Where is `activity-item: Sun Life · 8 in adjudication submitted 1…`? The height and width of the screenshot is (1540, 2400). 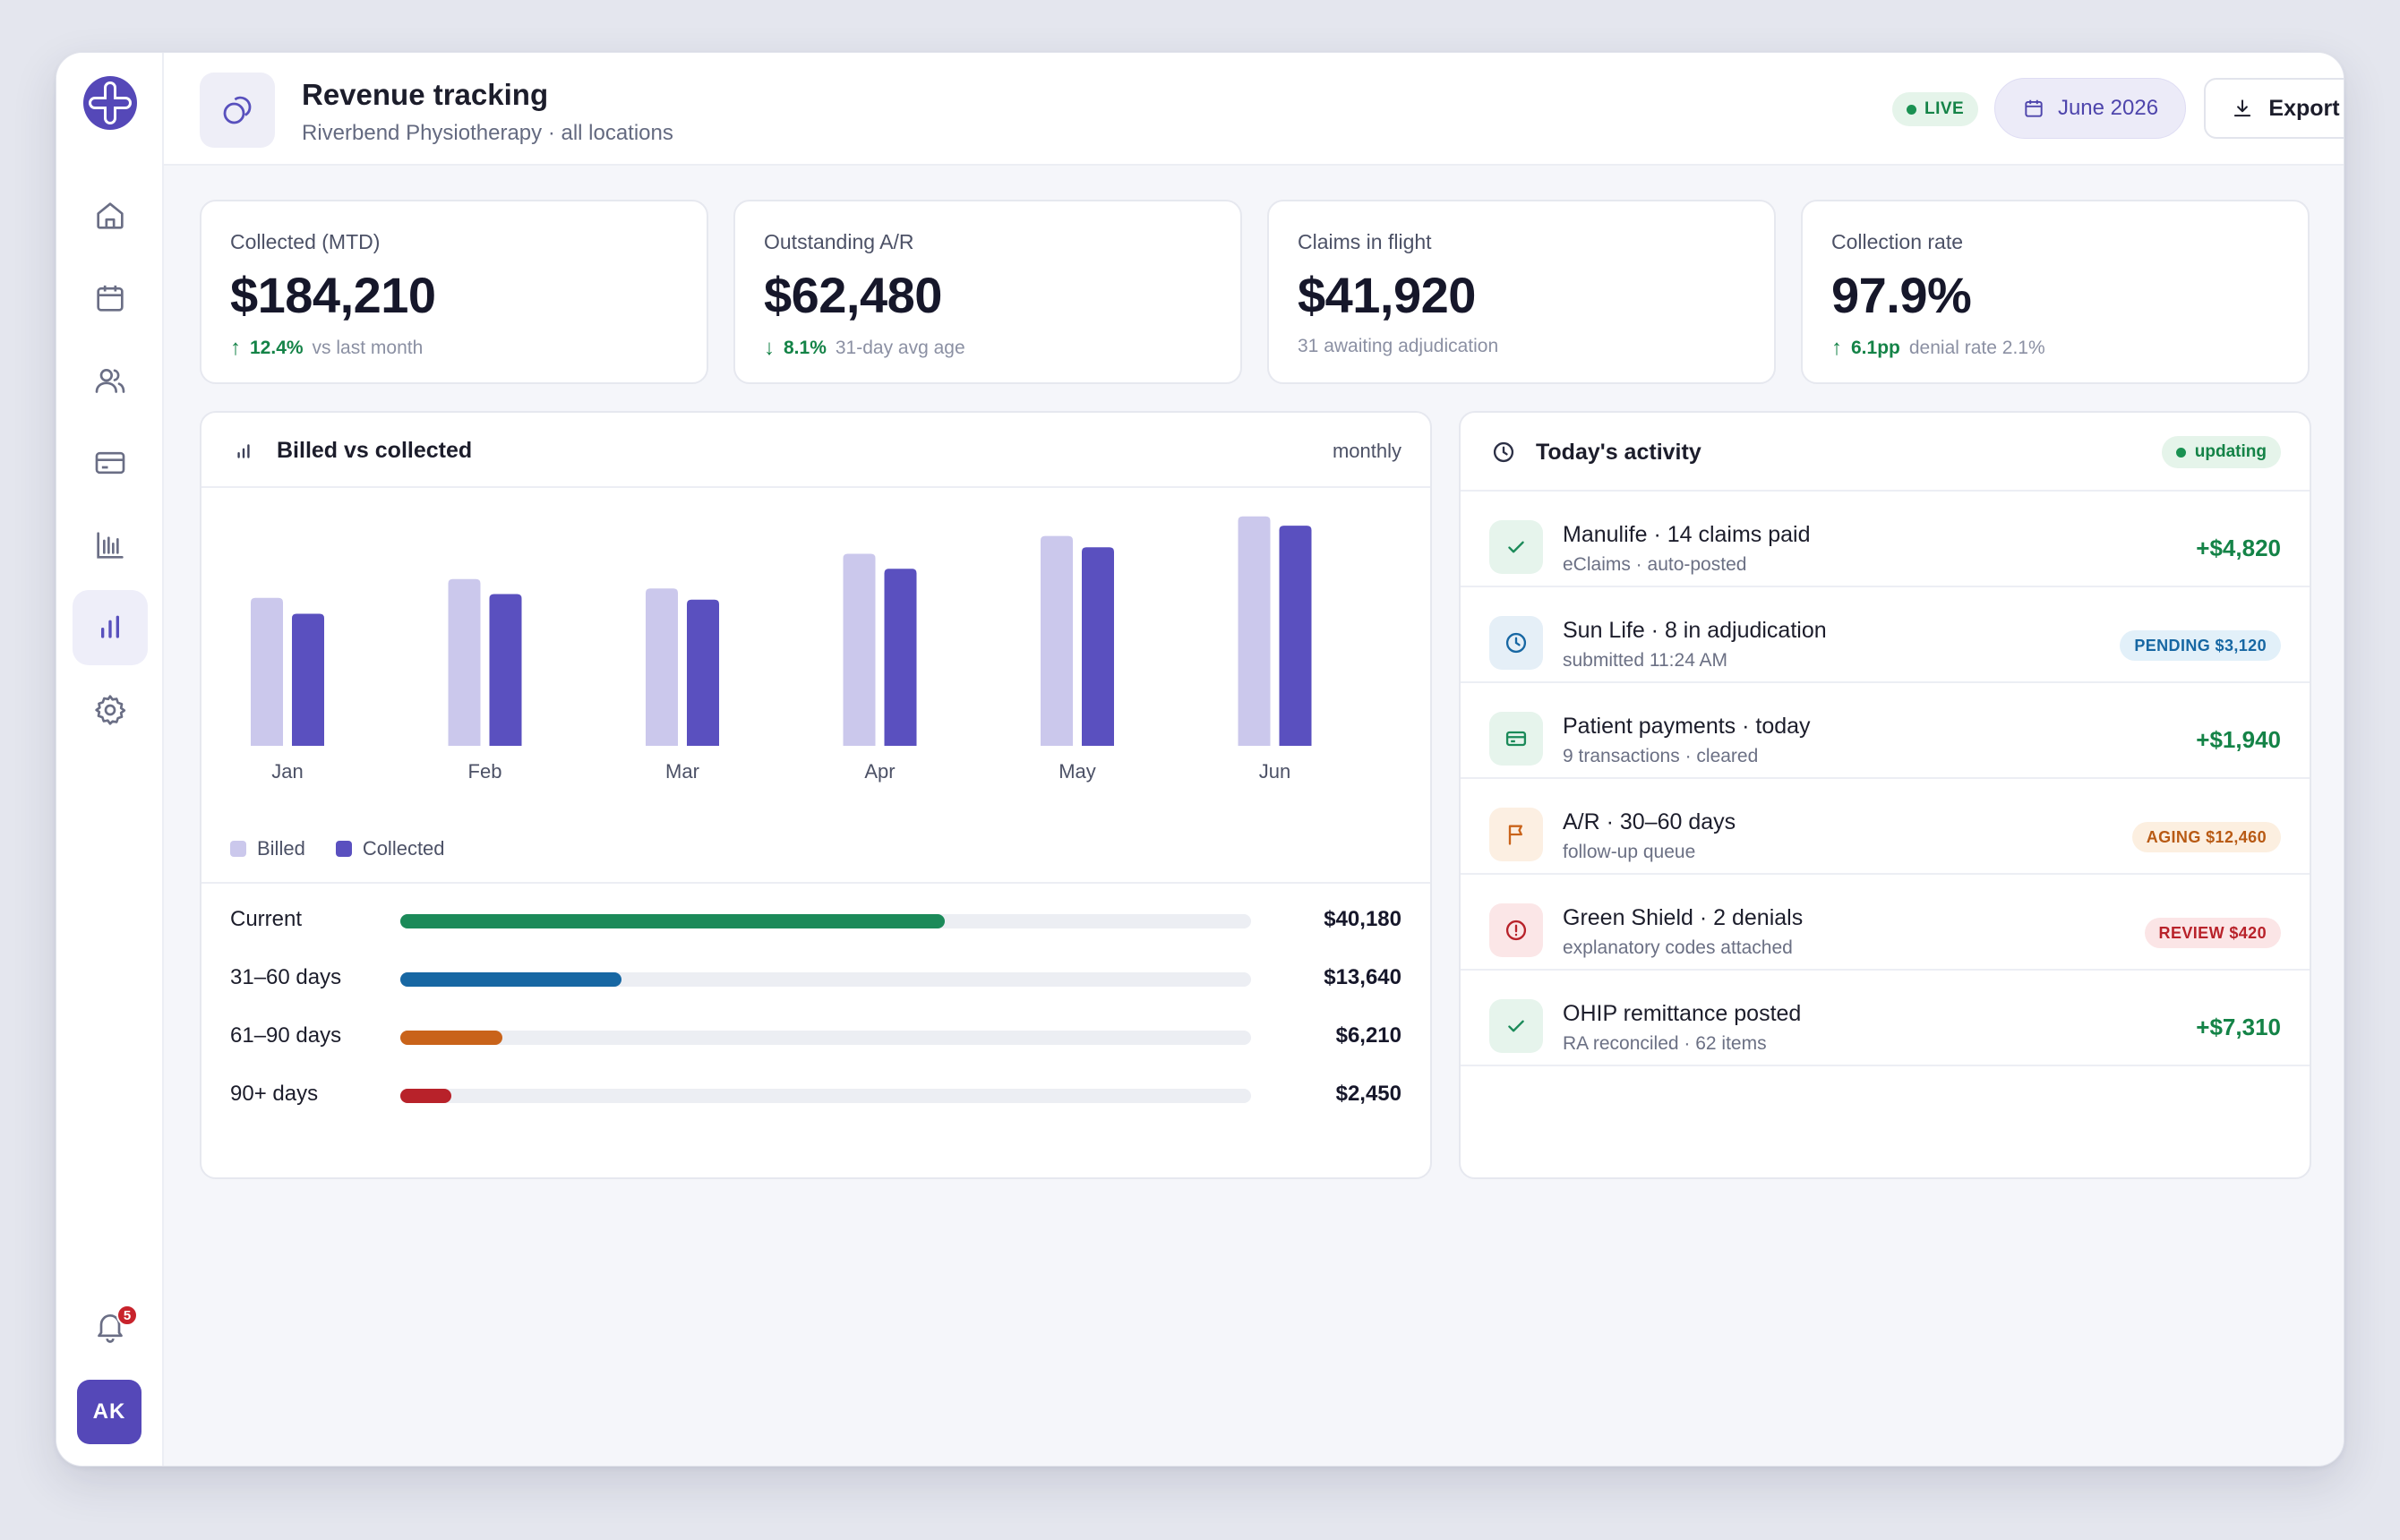
activity-item: Sun Life · 8 in adjudication submitted 1… is located at coordinates (1885, 635).